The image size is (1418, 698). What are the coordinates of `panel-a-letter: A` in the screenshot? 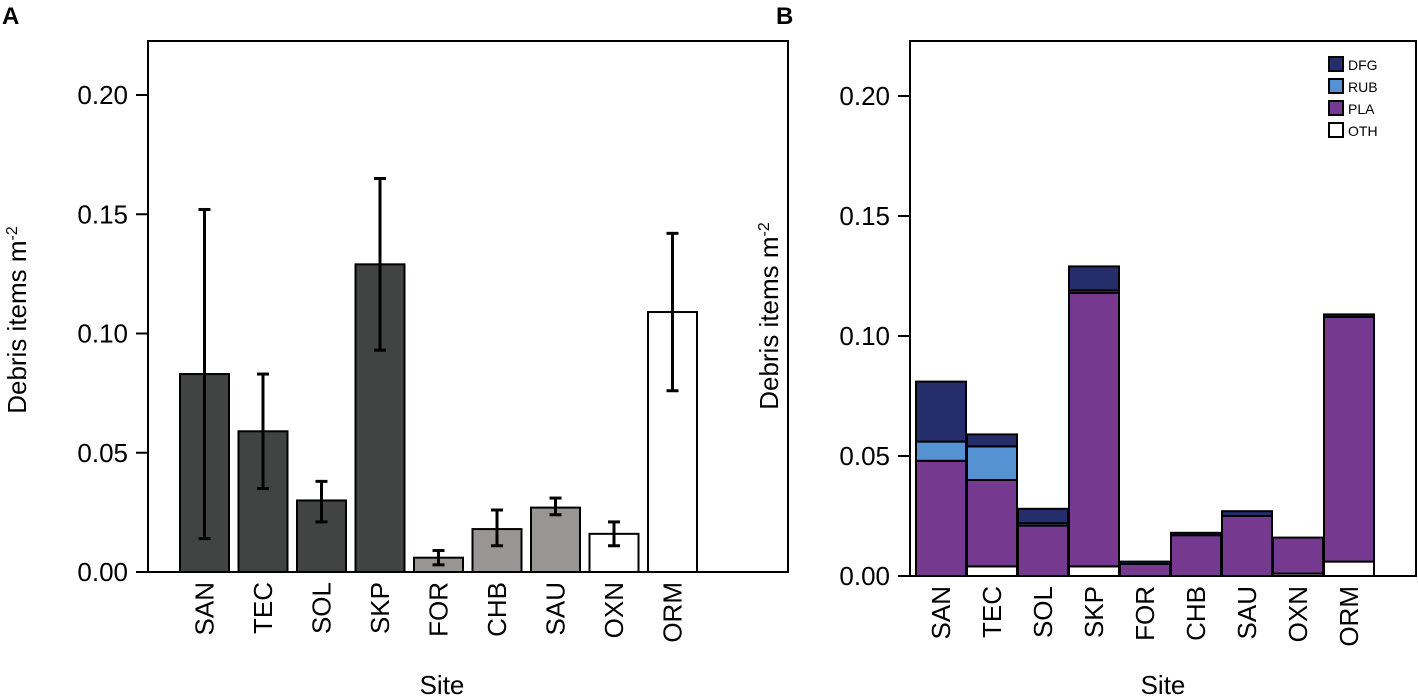 It's located at (10, 16).